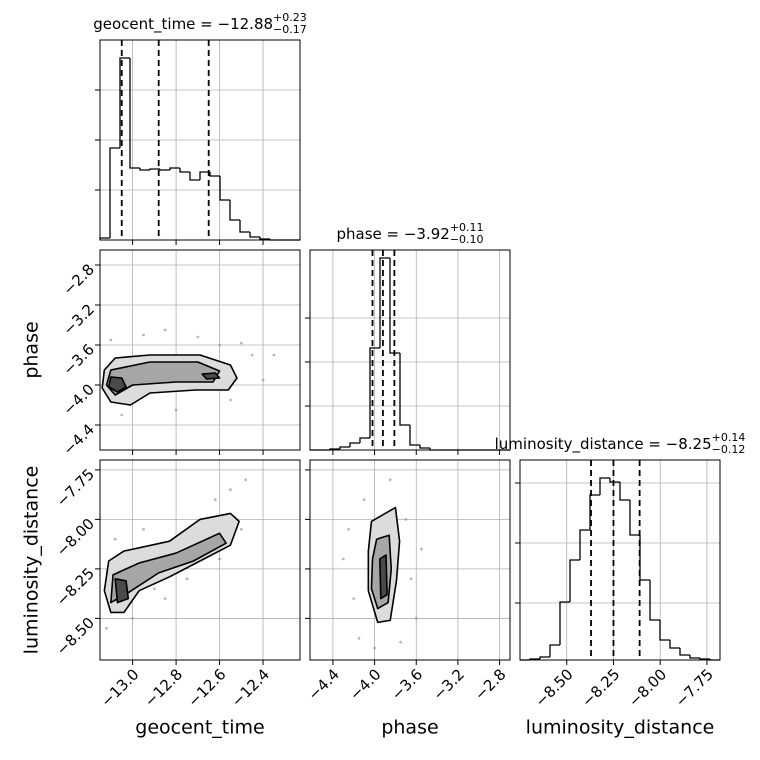 The height and width of the screenshot is (760, 760). Describe the element at coordinates (365, 684) in the screenshot. I see `x-tick-label: −4.0` at that location.